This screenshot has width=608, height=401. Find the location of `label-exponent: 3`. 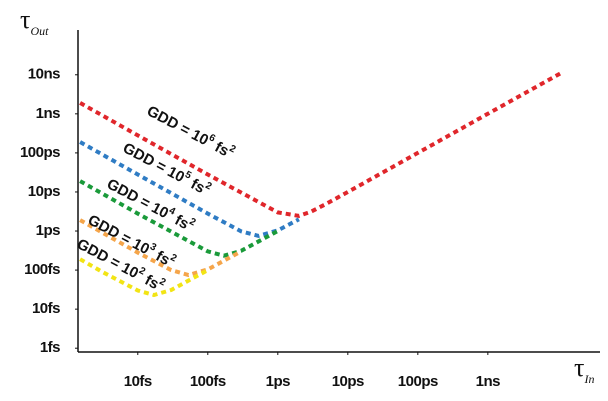

label-exponent: 3 is located at coordinates (153, 247).